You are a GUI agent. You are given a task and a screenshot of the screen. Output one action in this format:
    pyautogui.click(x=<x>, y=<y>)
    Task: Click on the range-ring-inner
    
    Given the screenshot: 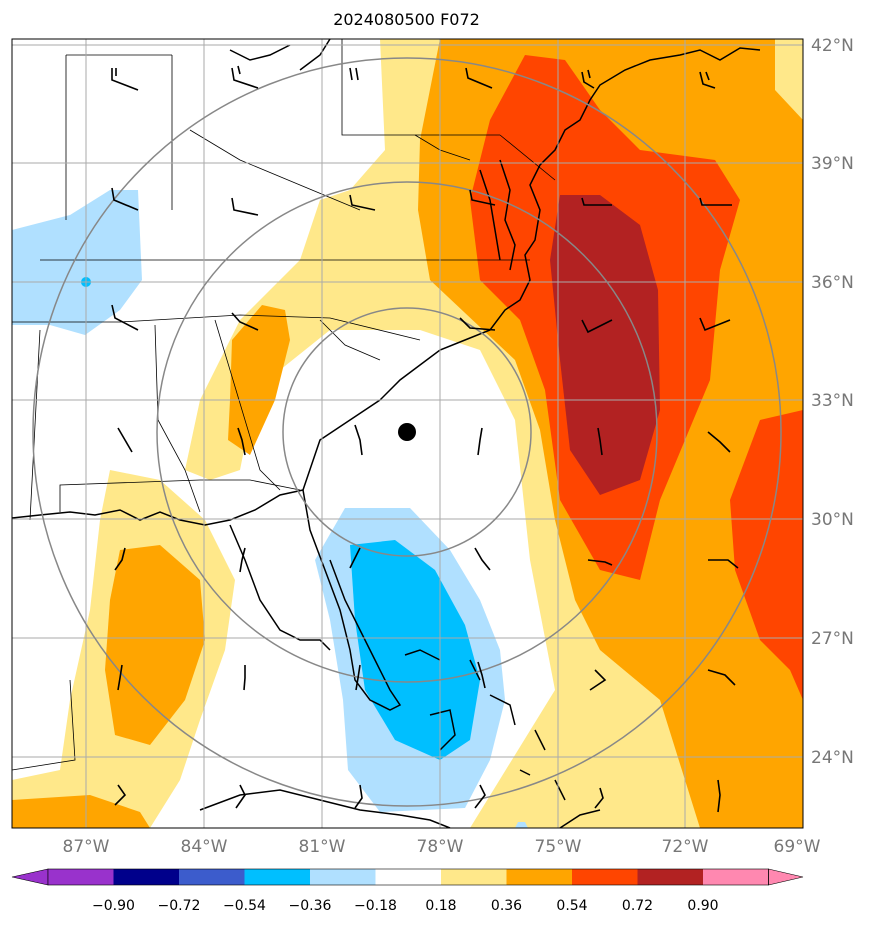 What is the action you would take?
    pyautogui.click(x=407, y=432)
    